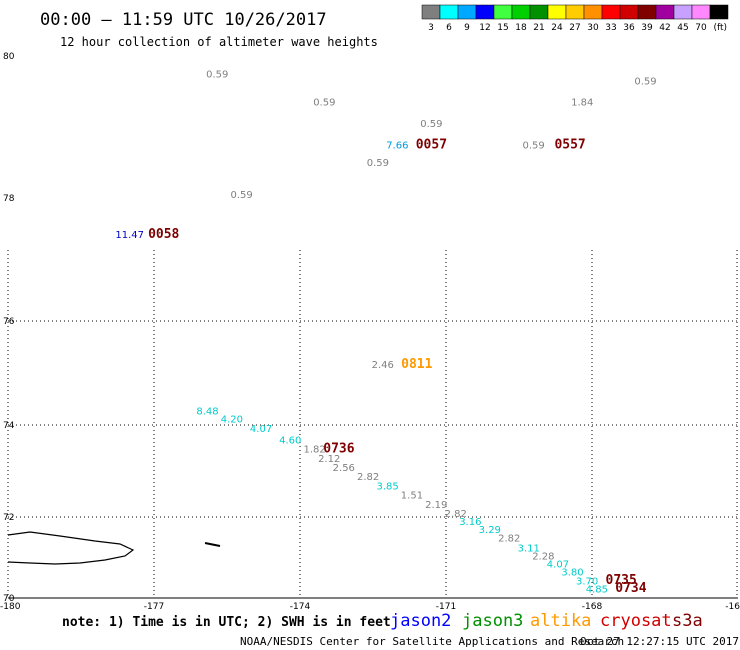 This screenshot has width=740, height=650. What do you see at coordinates (431, 144) in the screenshot?
I see `pass-time-label: 0057` at bounding box center [431, 144].